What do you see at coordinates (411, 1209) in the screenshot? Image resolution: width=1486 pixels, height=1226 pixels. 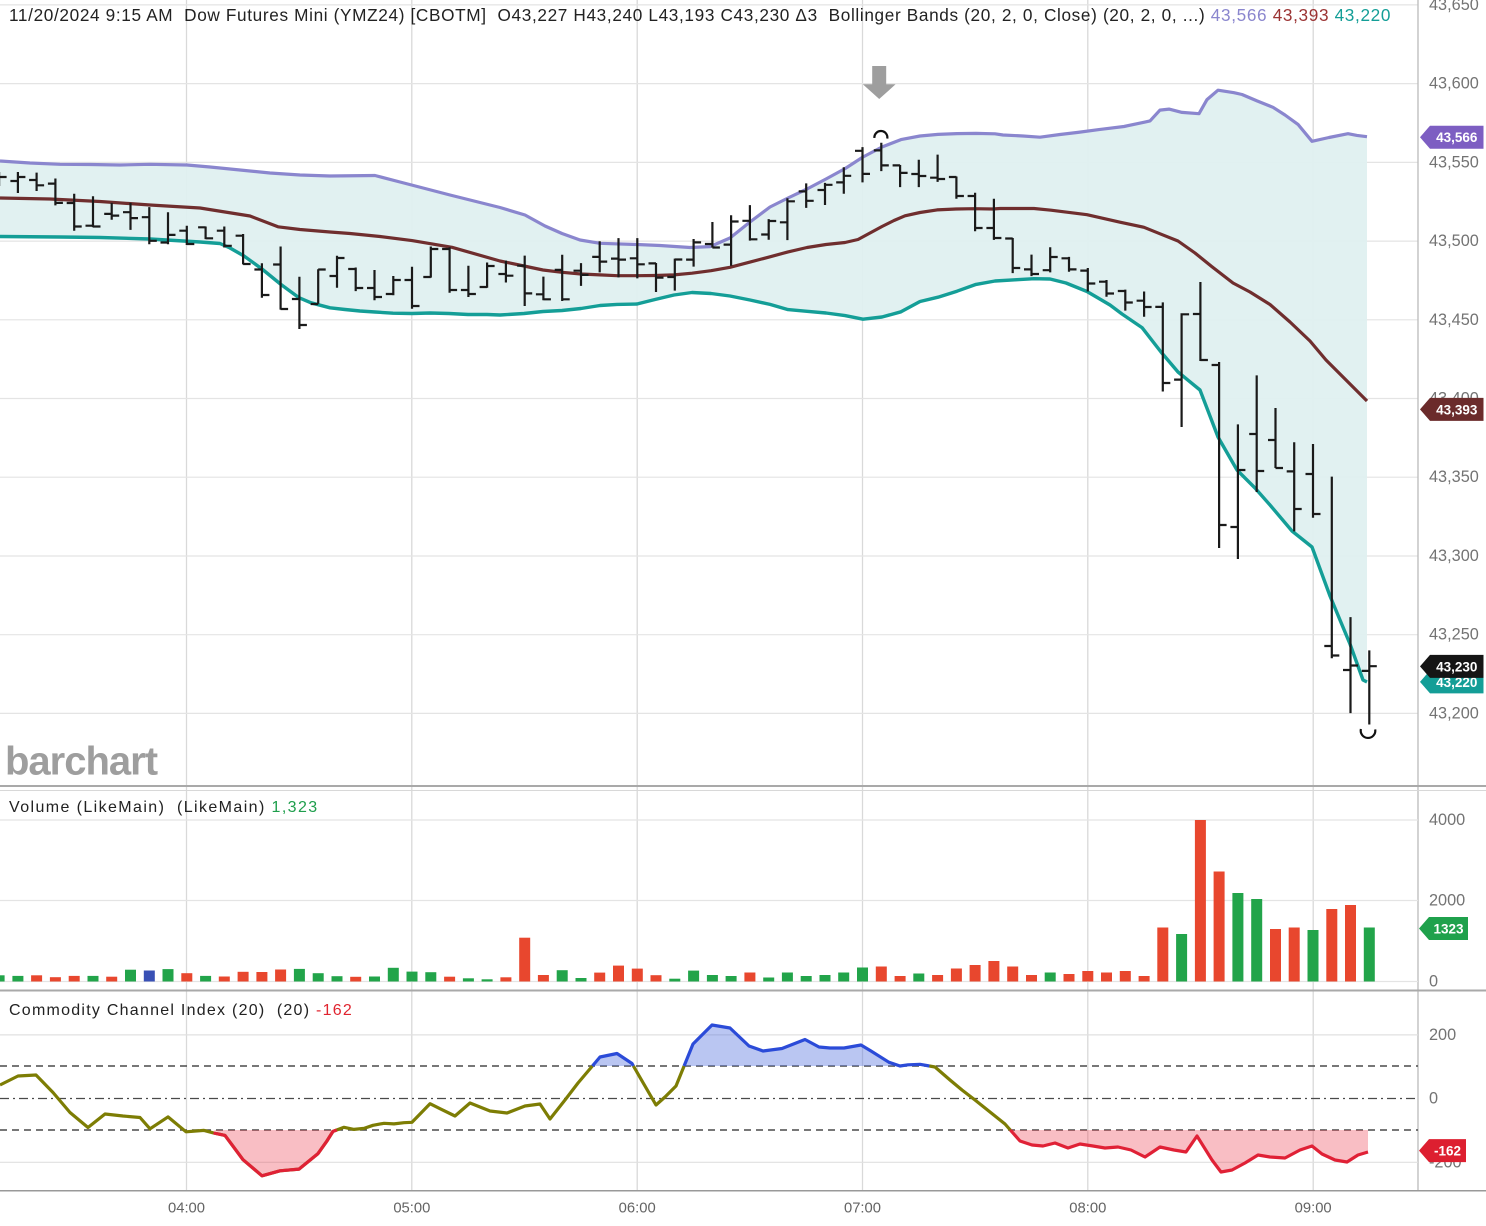 I see `svg-text: 05:00` at bounding box center [411, 1209].